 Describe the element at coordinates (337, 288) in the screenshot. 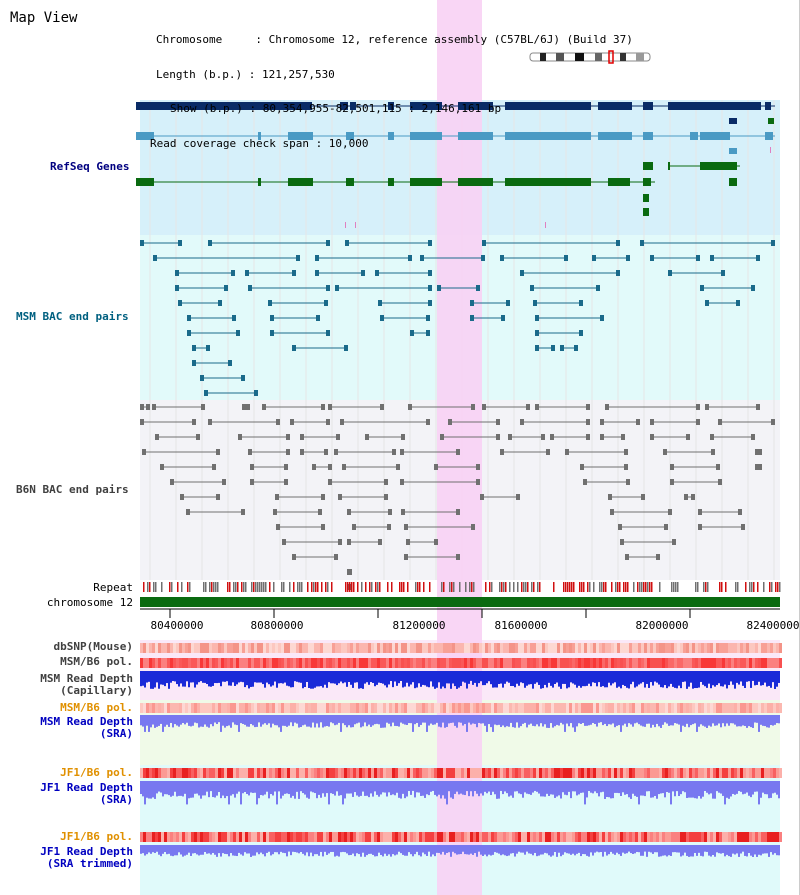

I see `msm-bac-pair-end` at that location.